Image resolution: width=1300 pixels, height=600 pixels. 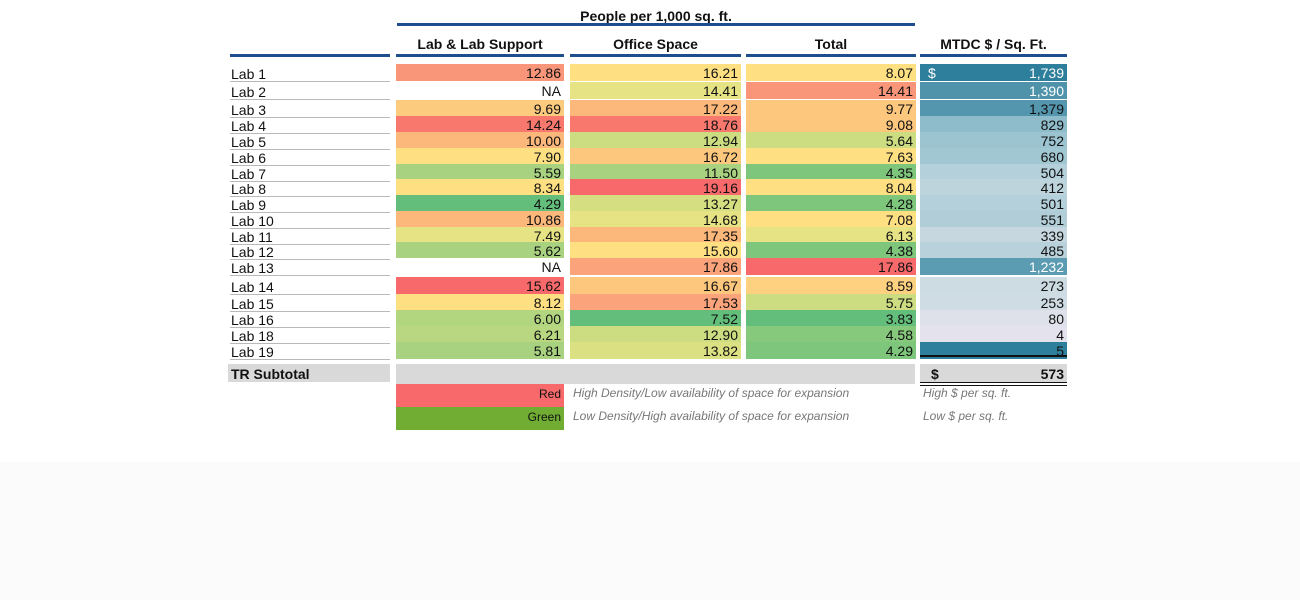 I want to click on table-row: Lab 14 15.62 16.67 8.59 273, so click(x=650, y=286).